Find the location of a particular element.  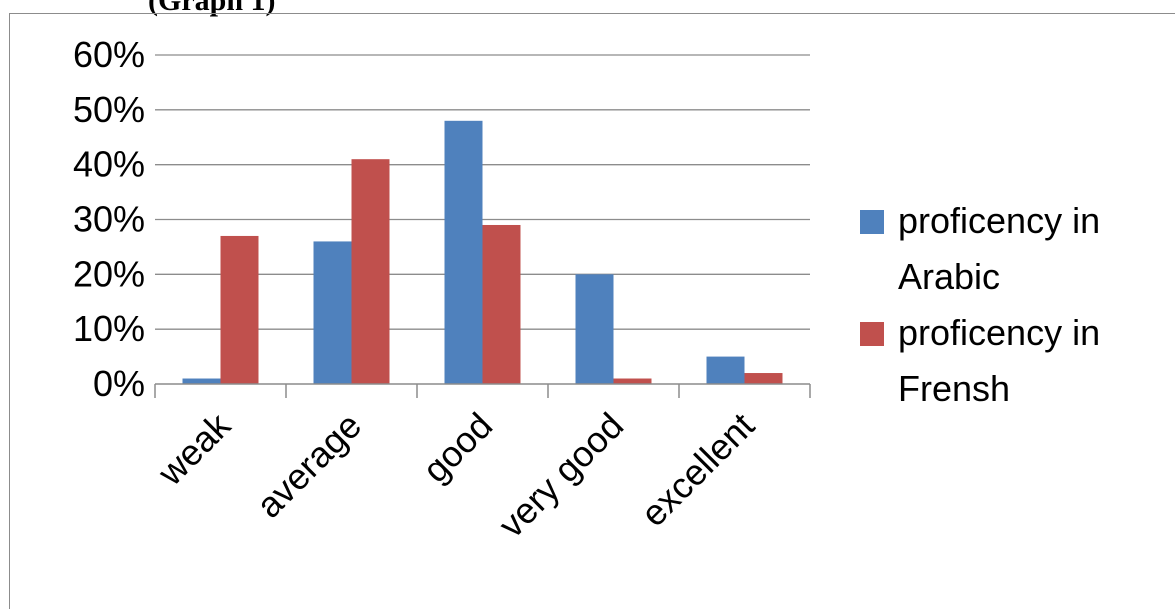

y-tick-label: 60% is located at coordinates (109, 54).